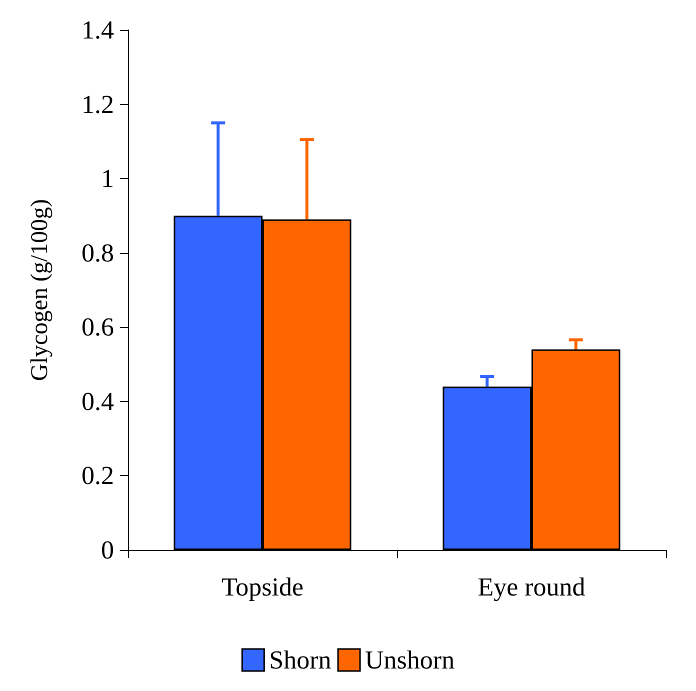  I want to click on y-axis-title: Glycogen (g/100g), so click(40, 290).